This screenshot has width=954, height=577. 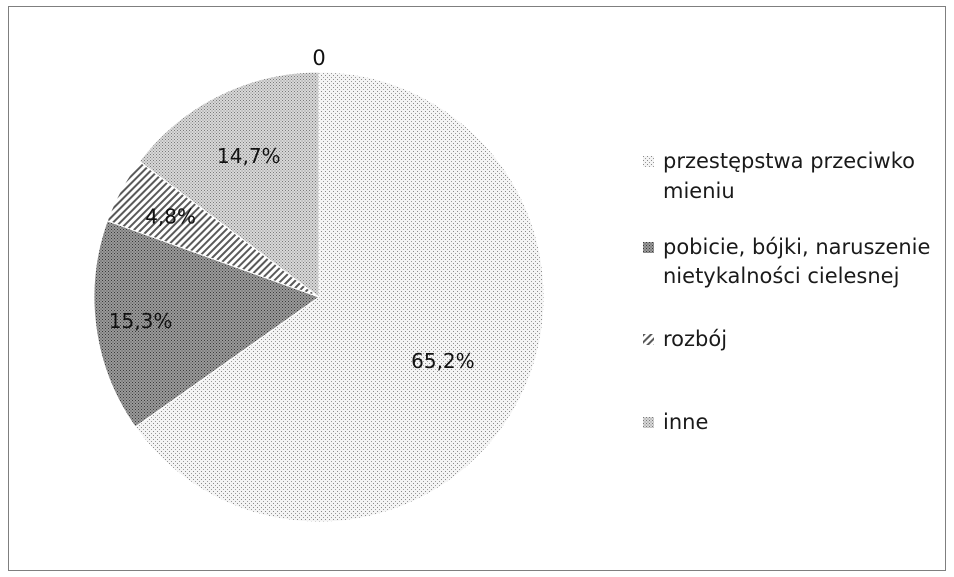 What do you see at coordinates (229, 185) in the screenshot?
I see `slice-inne` at bounding box center [229, 185].